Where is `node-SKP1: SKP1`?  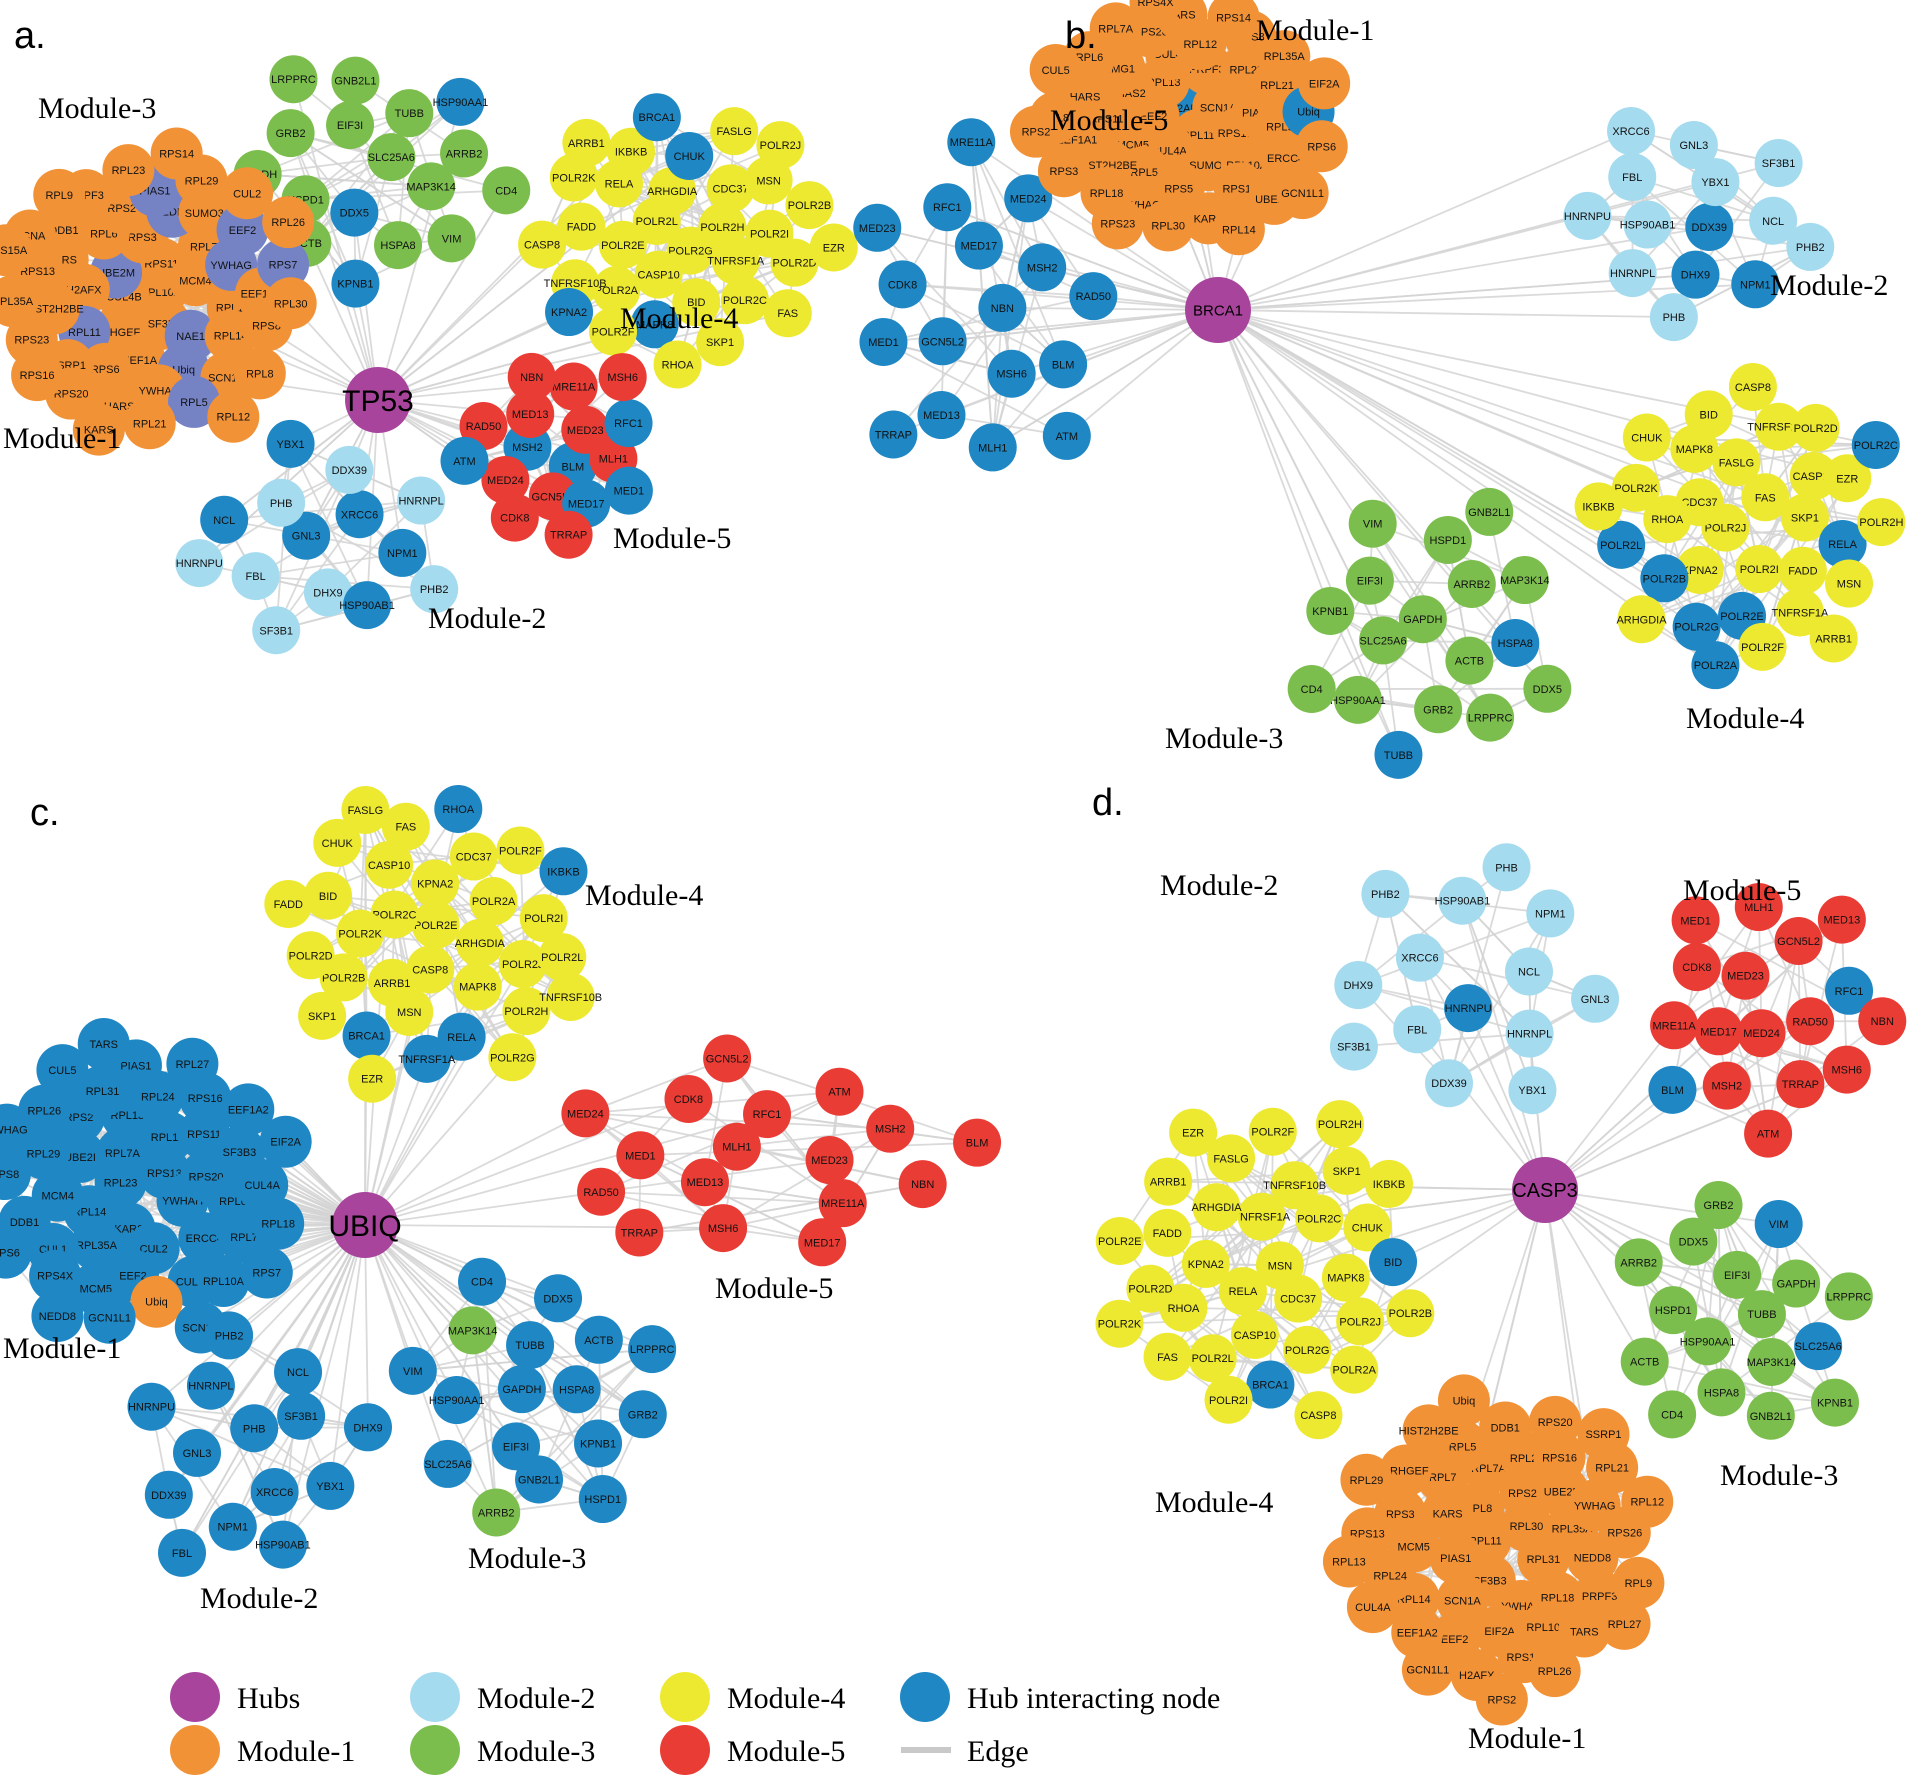
node-SKP1: SKP1 is located at coordinates (322, 1015).